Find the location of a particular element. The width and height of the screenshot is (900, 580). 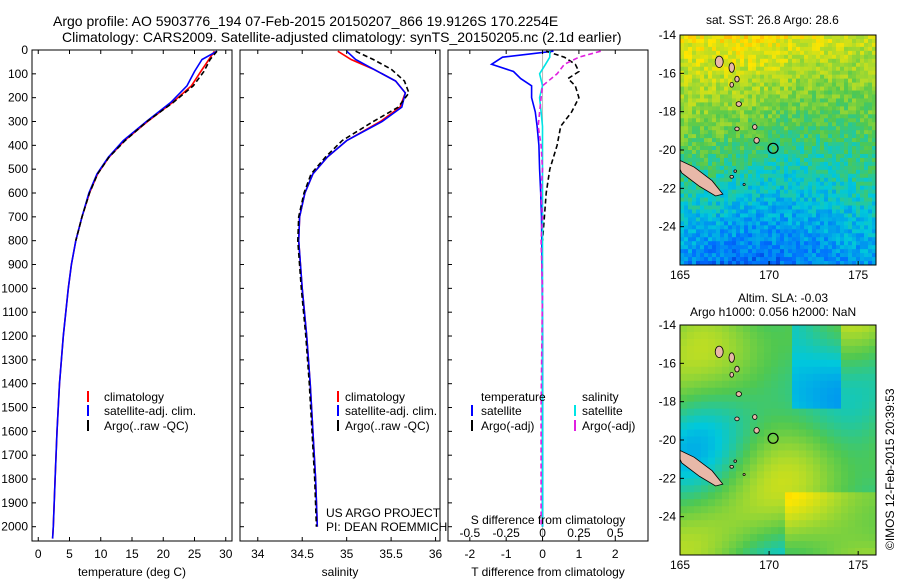

map-y-tick-label: -16 is located at coordinates (668, 363).